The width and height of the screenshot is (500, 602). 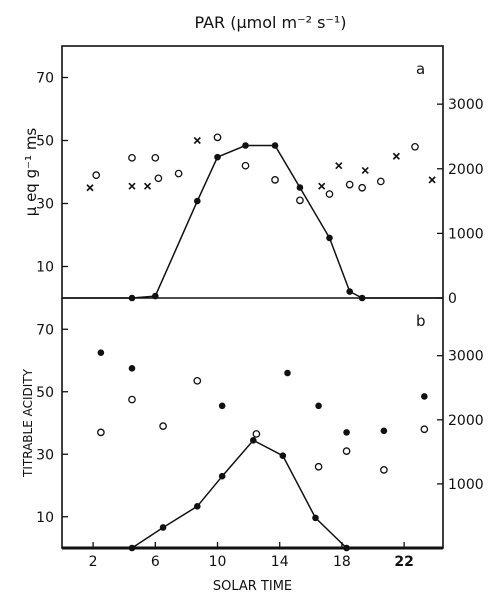 I want to click on x-tick-label: 2, so click(x=93, y=562).